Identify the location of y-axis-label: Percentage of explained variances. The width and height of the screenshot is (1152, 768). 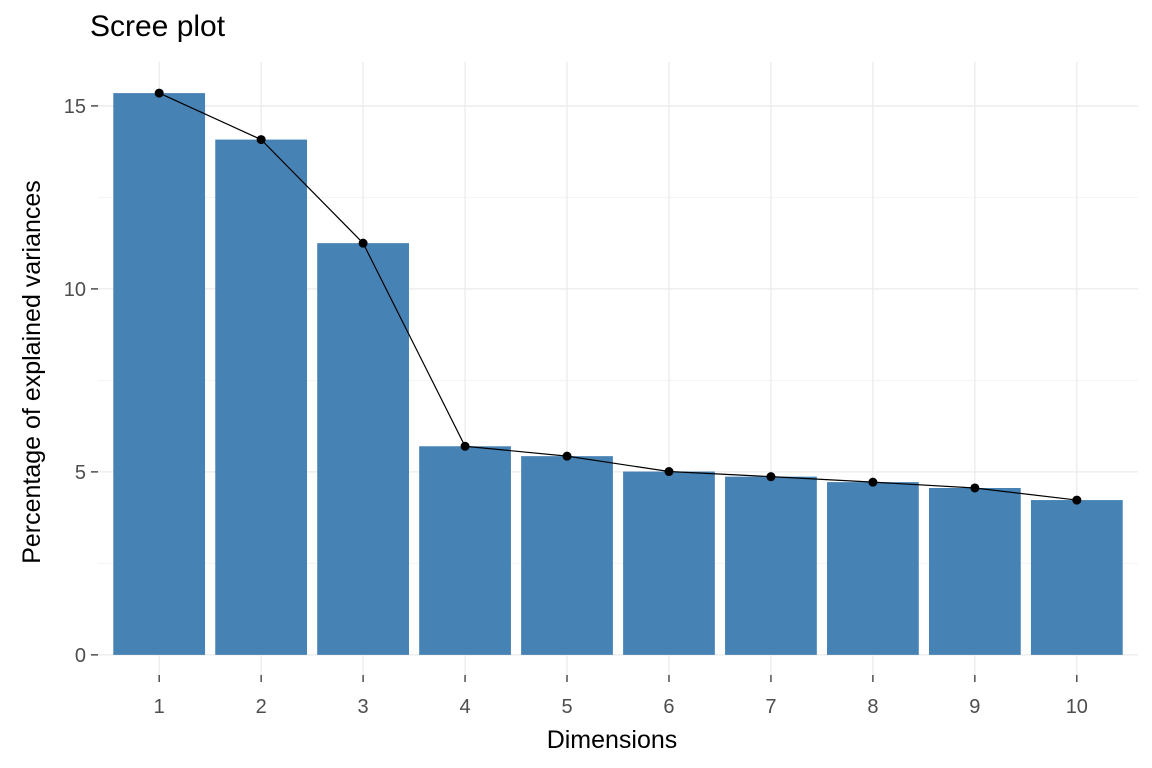
(32, 372).